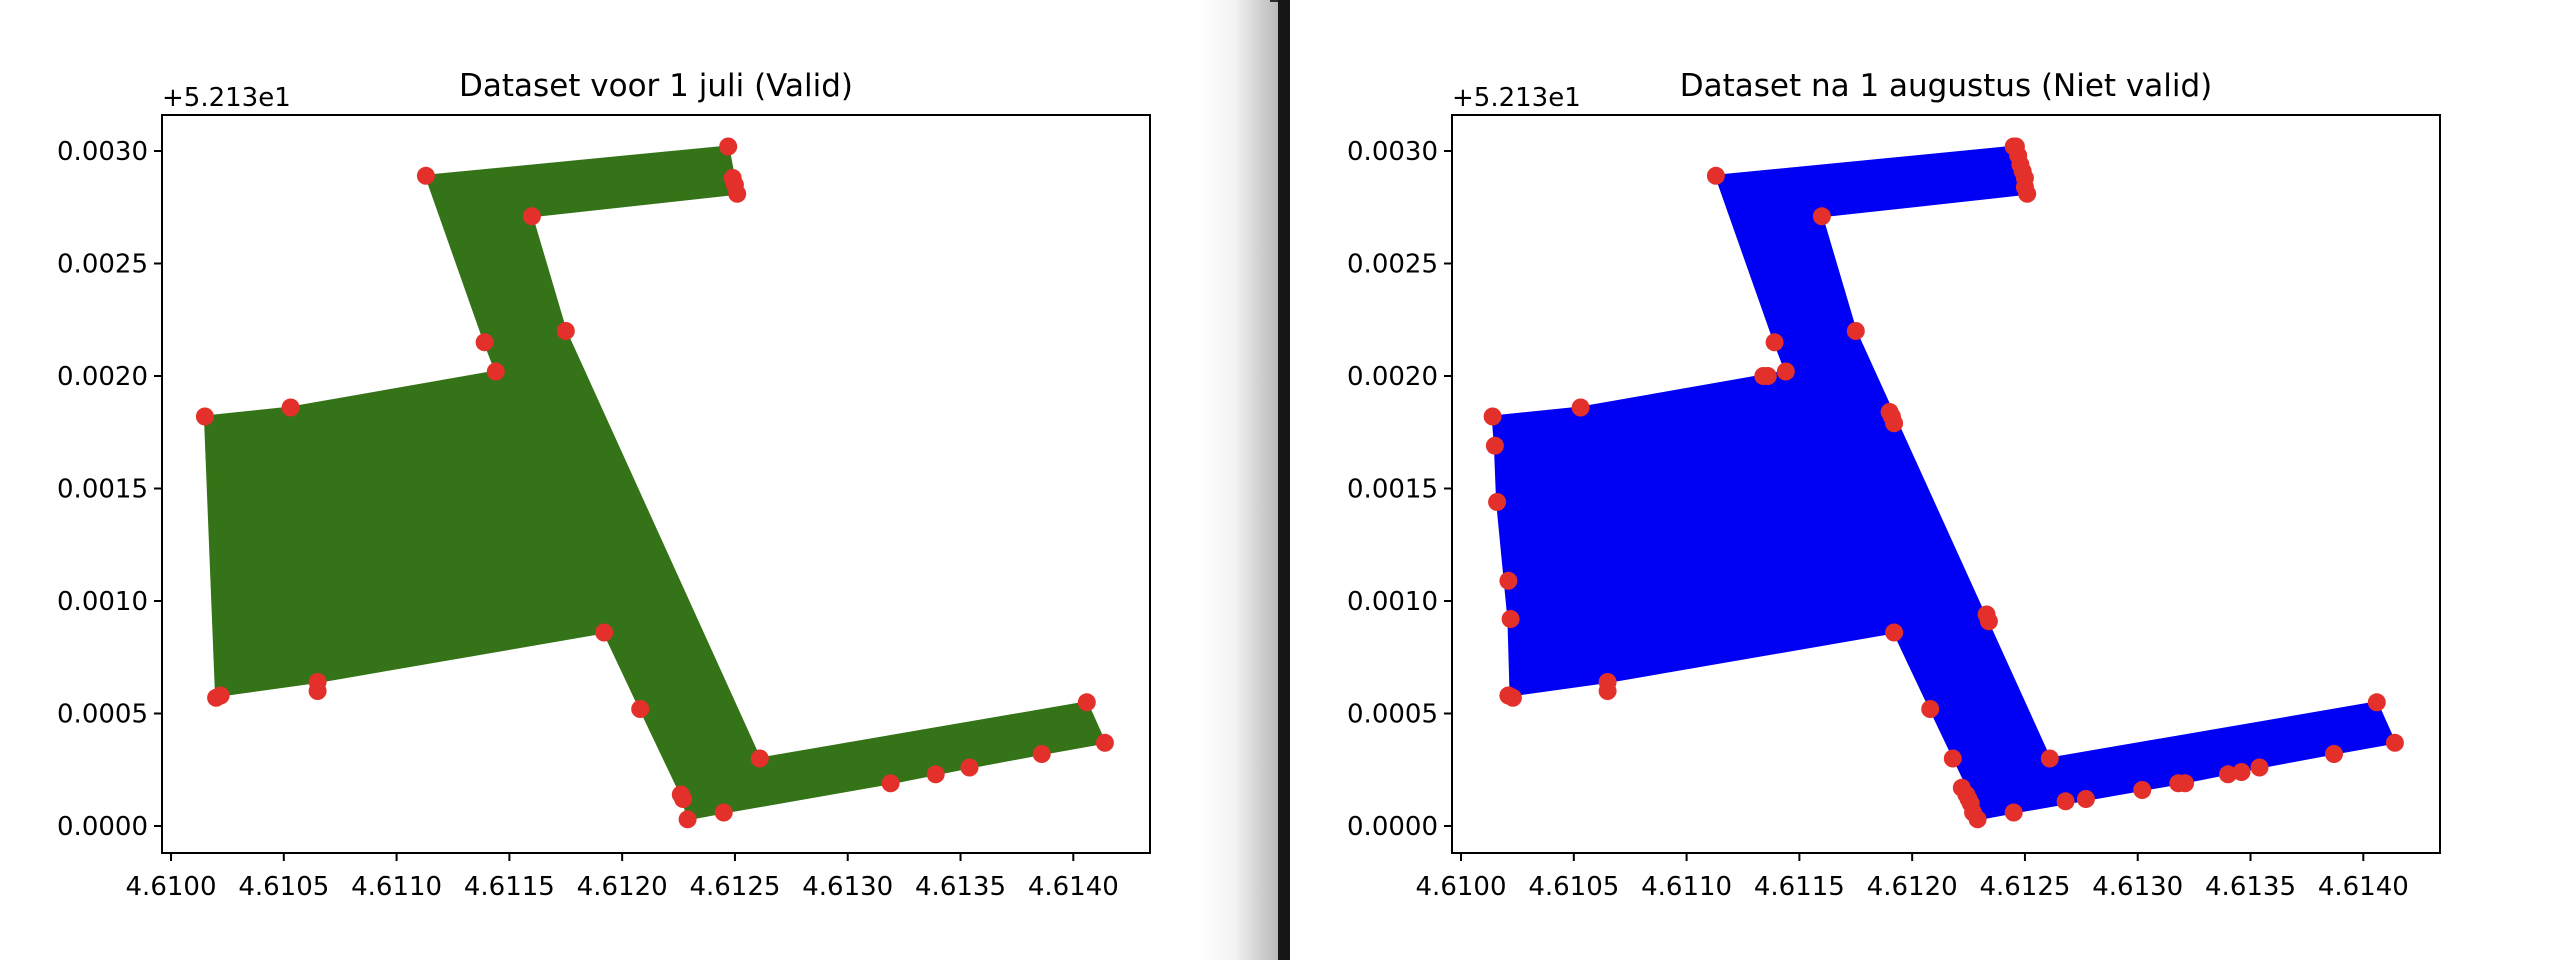 Image resolution: width=2562 pixels, height=964 pixels. What do you see at coordinates (102, 715) in the screenshot?
I see `left-y-tick-label: 0.0005` at bounding box center [102, 715].